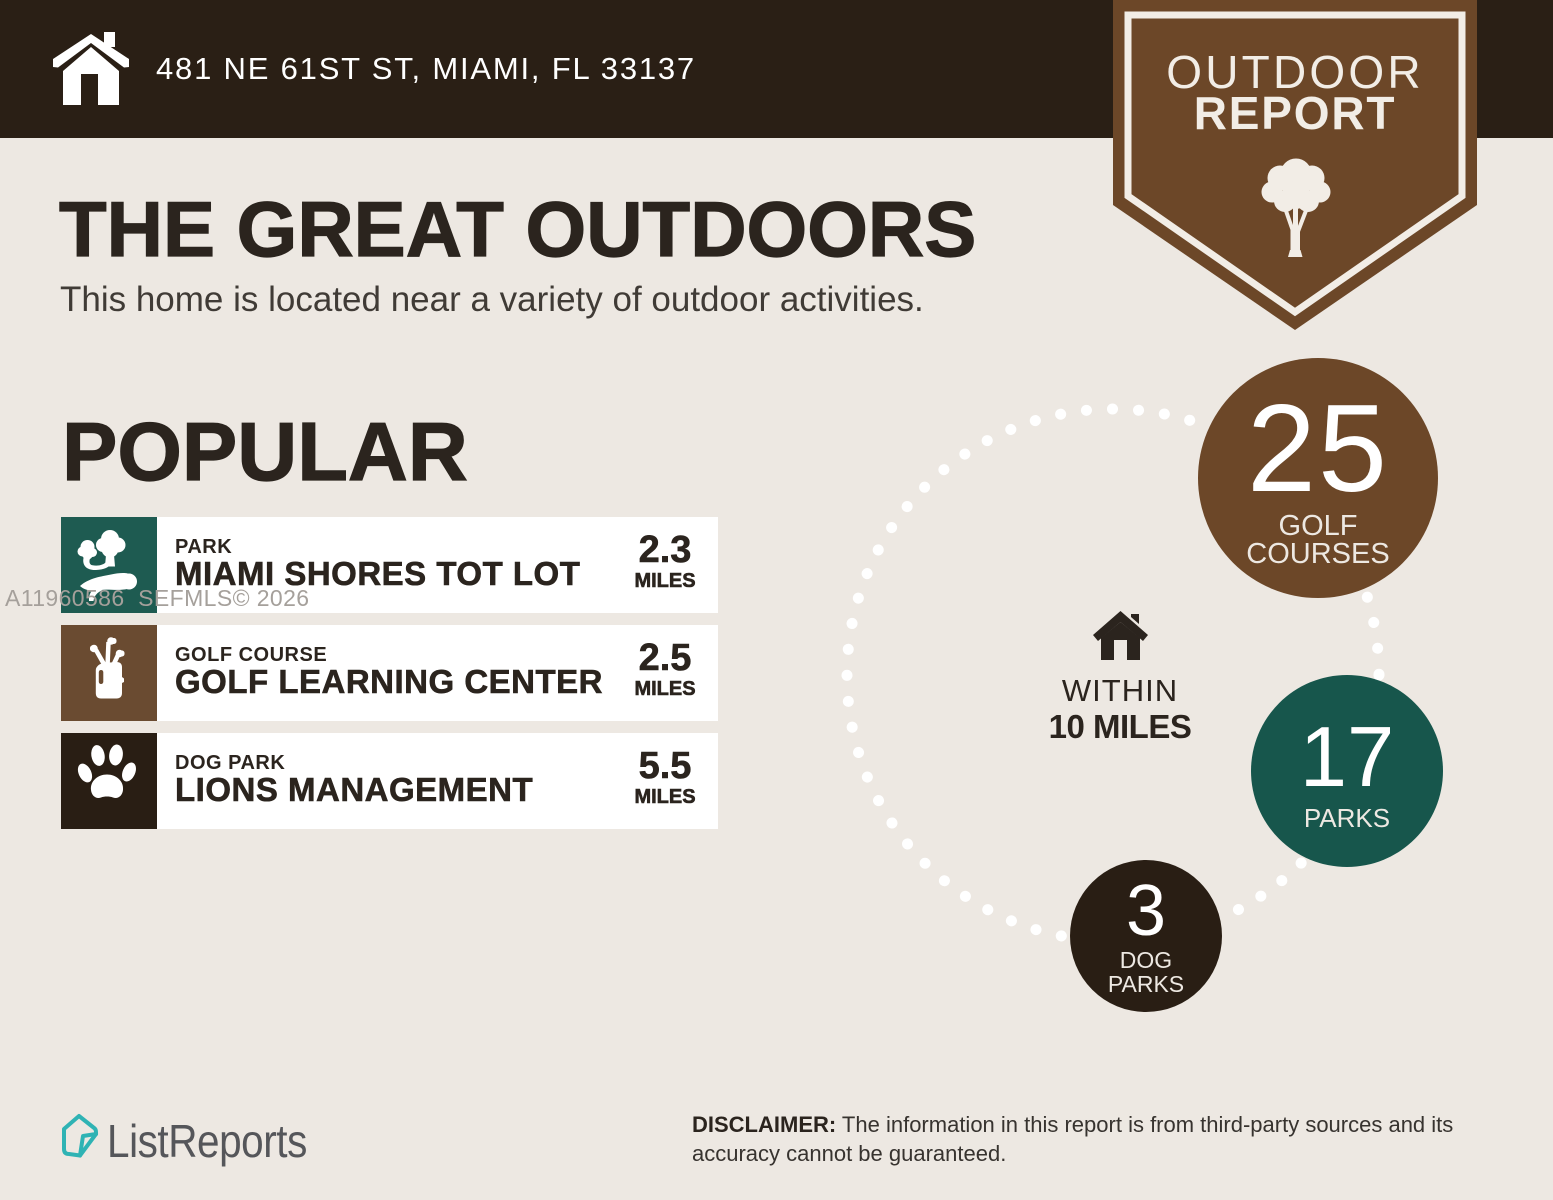  What do you see at coordinates (1295, 72) in the screenshot?
I see `svg-text: OUTDOOR` at bounding box center [1295, 72].